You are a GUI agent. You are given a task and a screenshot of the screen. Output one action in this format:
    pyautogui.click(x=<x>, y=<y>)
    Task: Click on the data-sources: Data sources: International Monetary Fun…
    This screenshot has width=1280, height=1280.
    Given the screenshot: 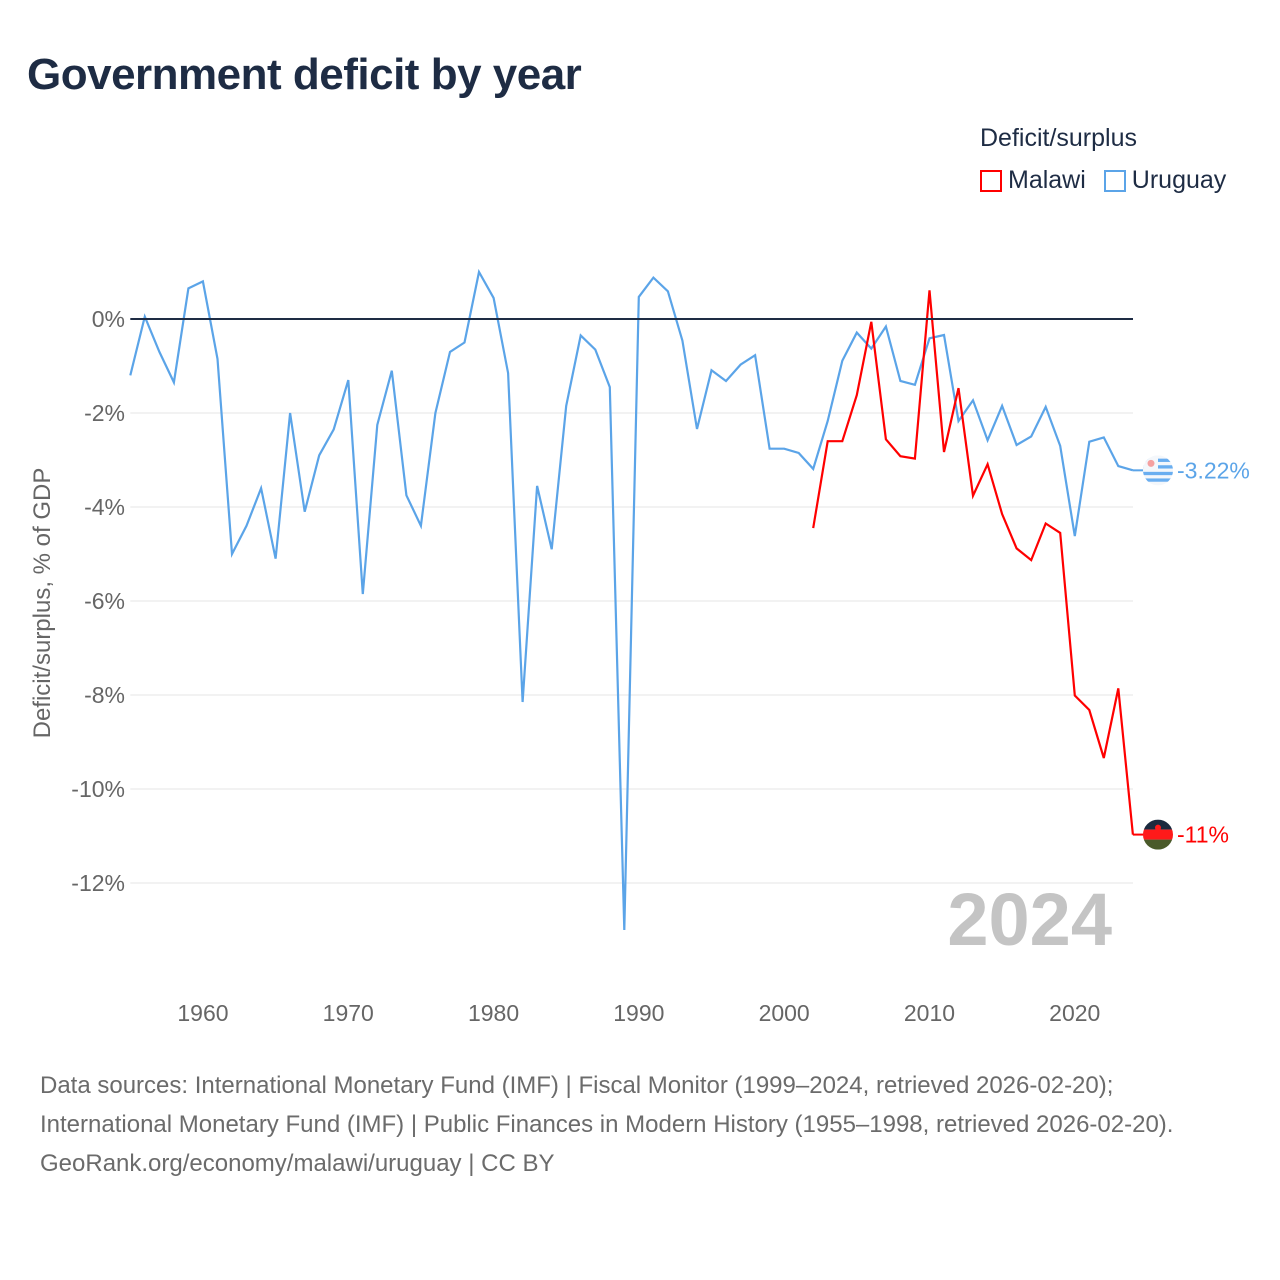 What is the action you would take?
    pyautogui.click(x=607, y=1105)
    